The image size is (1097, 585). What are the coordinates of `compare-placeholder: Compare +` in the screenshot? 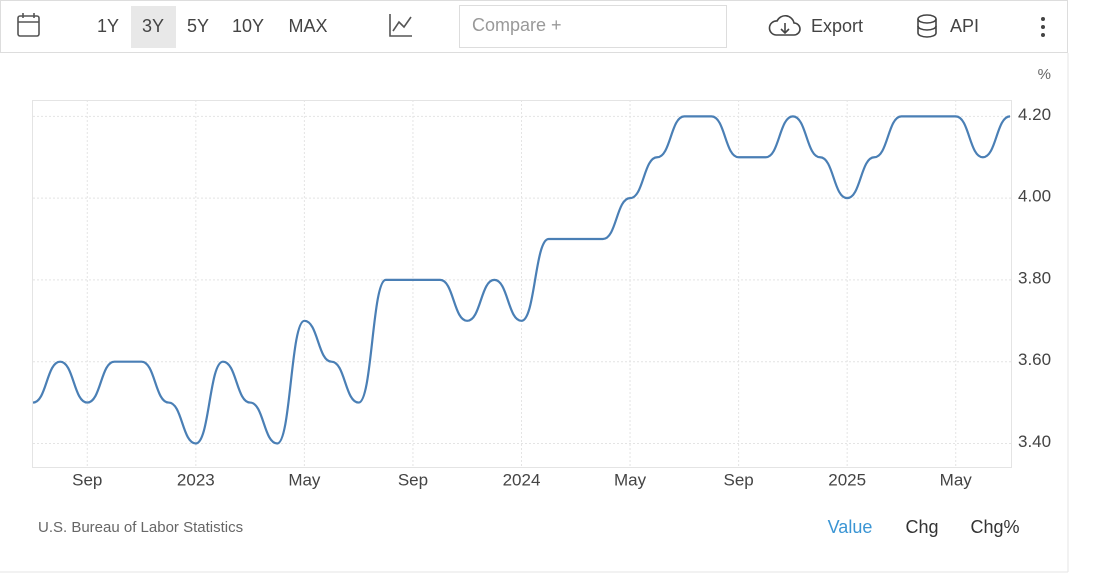 It's located at (517, 25).